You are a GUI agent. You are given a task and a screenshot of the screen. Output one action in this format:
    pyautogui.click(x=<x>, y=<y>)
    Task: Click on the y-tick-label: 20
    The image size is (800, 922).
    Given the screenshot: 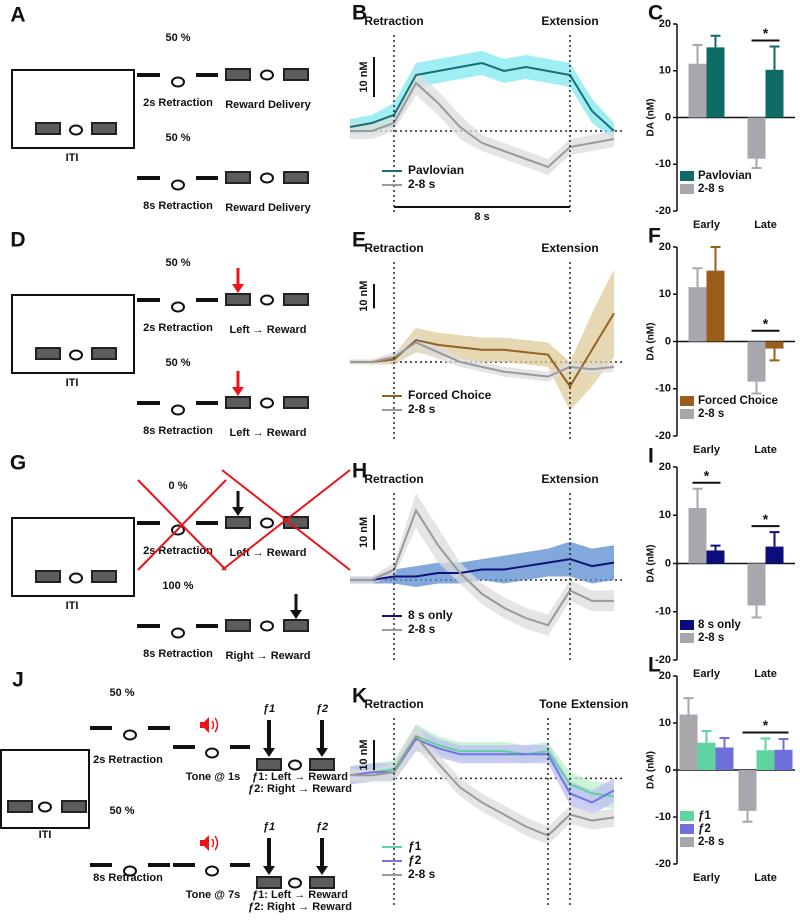 What is the action you would take?
    pyautogui.click(x=665, y=24)
    